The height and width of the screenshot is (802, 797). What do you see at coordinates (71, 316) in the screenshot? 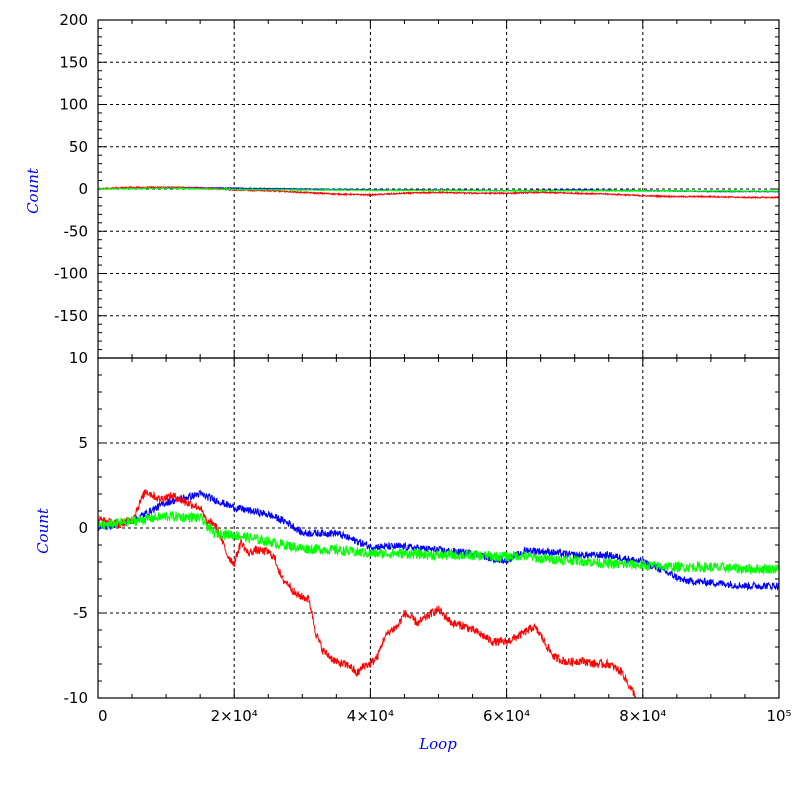
I see `y-tick-label: -150` at bounding box center [71, 316].